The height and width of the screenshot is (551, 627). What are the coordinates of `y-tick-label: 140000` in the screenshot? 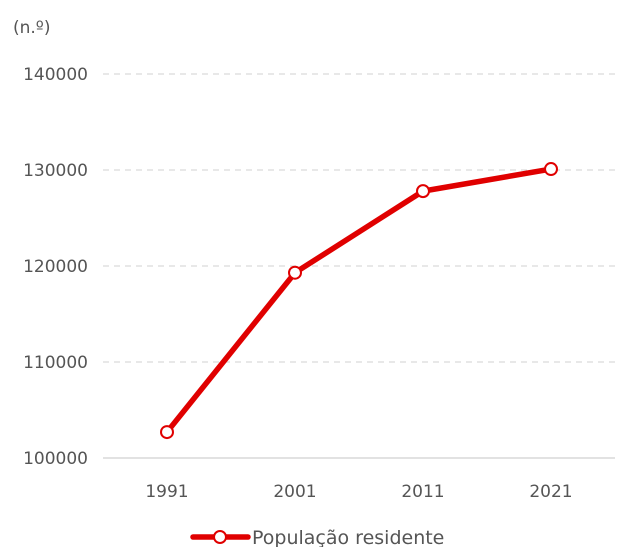 It's located at (55, 75).